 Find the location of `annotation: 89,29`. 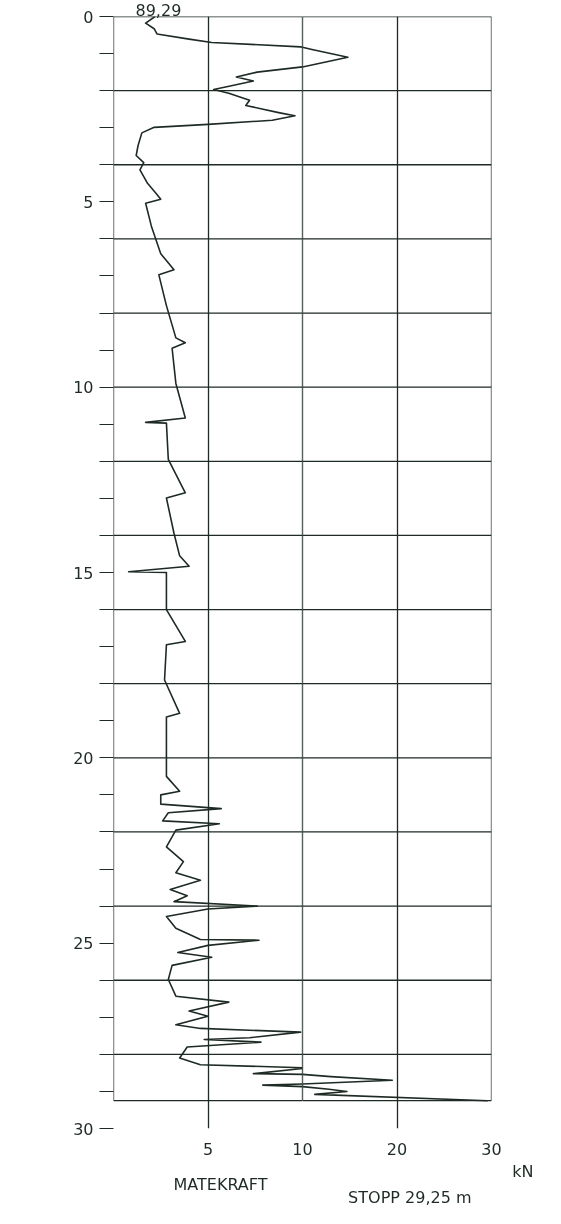

annotation: 89,29 is located at coordinates (158, 10).